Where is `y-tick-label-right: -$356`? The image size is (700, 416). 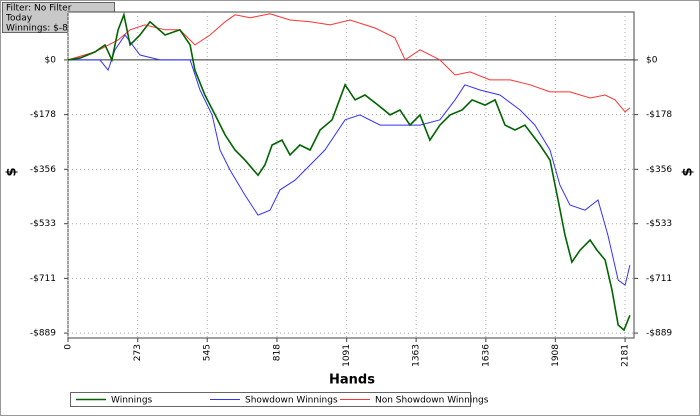
y-tick-label-right: -$356 is located at coordinates (659, 170).